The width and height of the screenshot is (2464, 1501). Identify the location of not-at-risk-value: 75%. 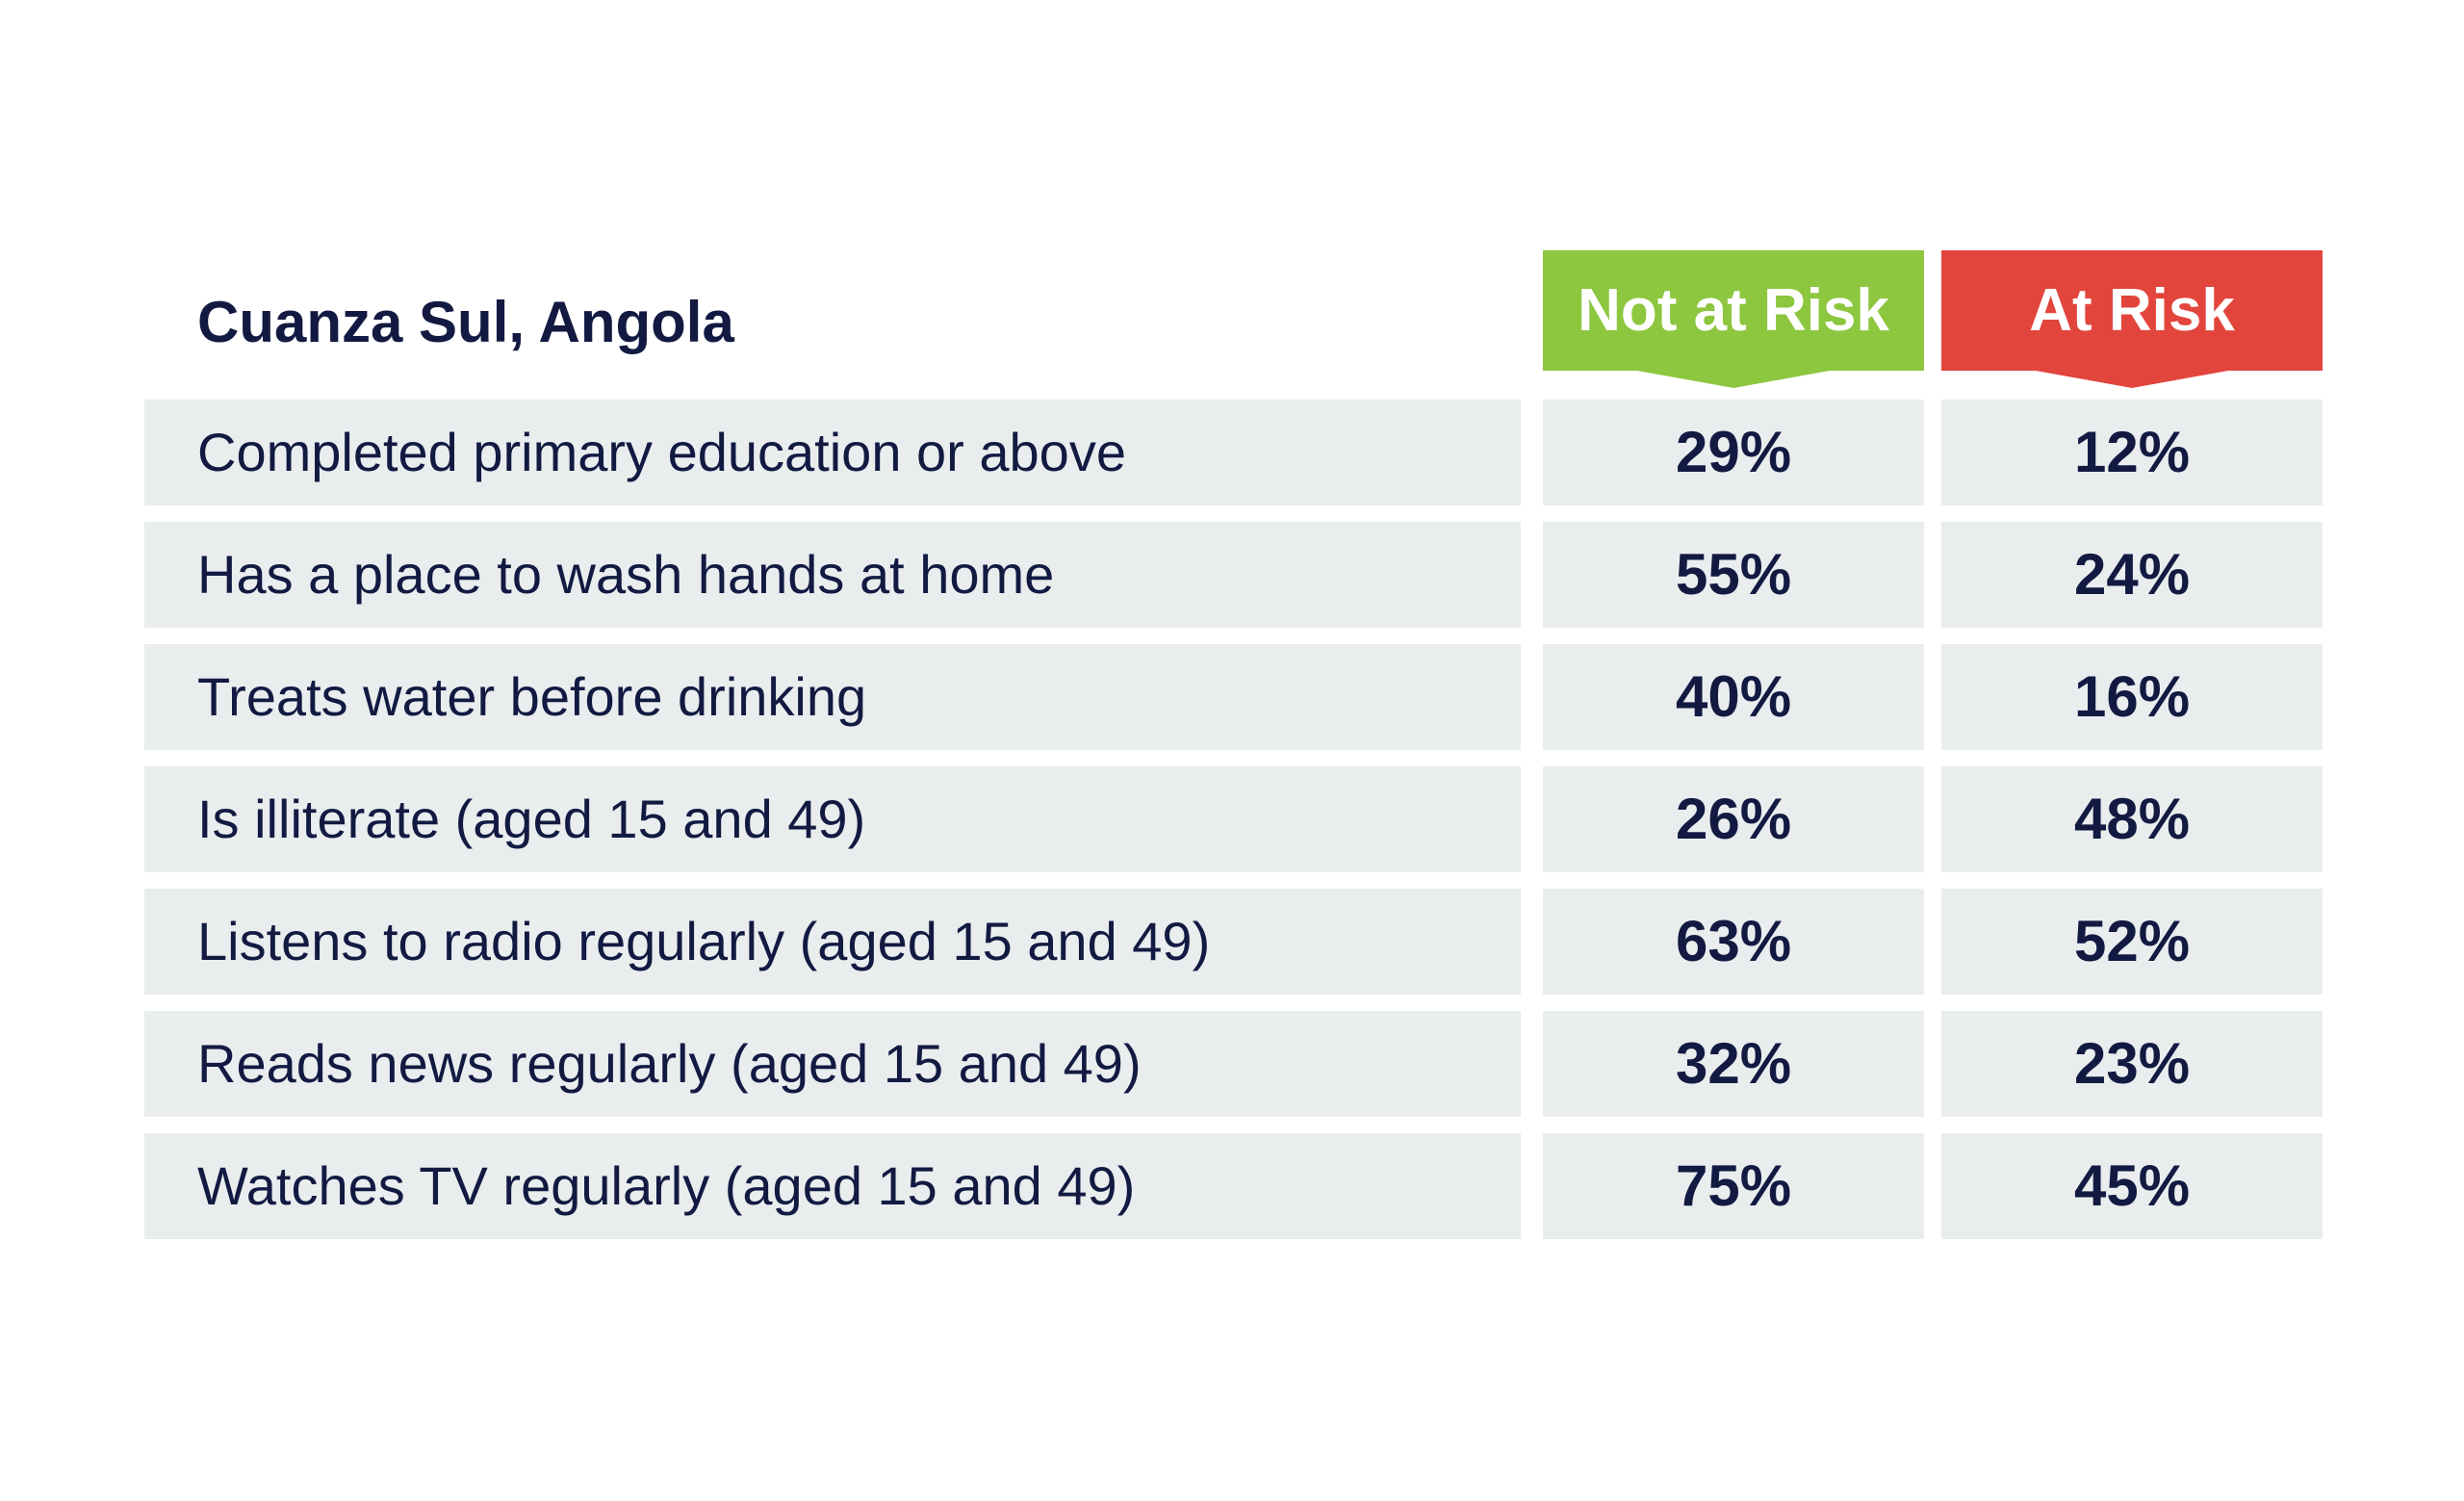
(1733, 1185).